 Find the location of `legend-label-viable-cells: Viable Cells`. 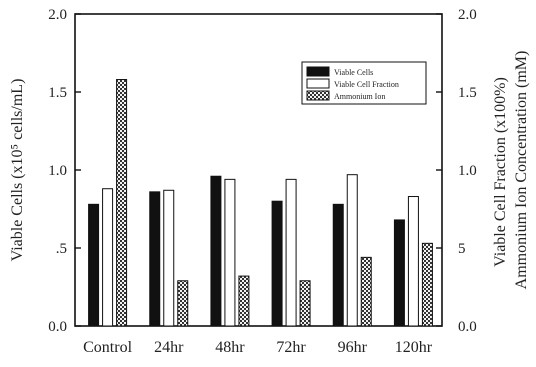

legend-label-viable-cells: Viable Cells is located at coordinates (353, 72).